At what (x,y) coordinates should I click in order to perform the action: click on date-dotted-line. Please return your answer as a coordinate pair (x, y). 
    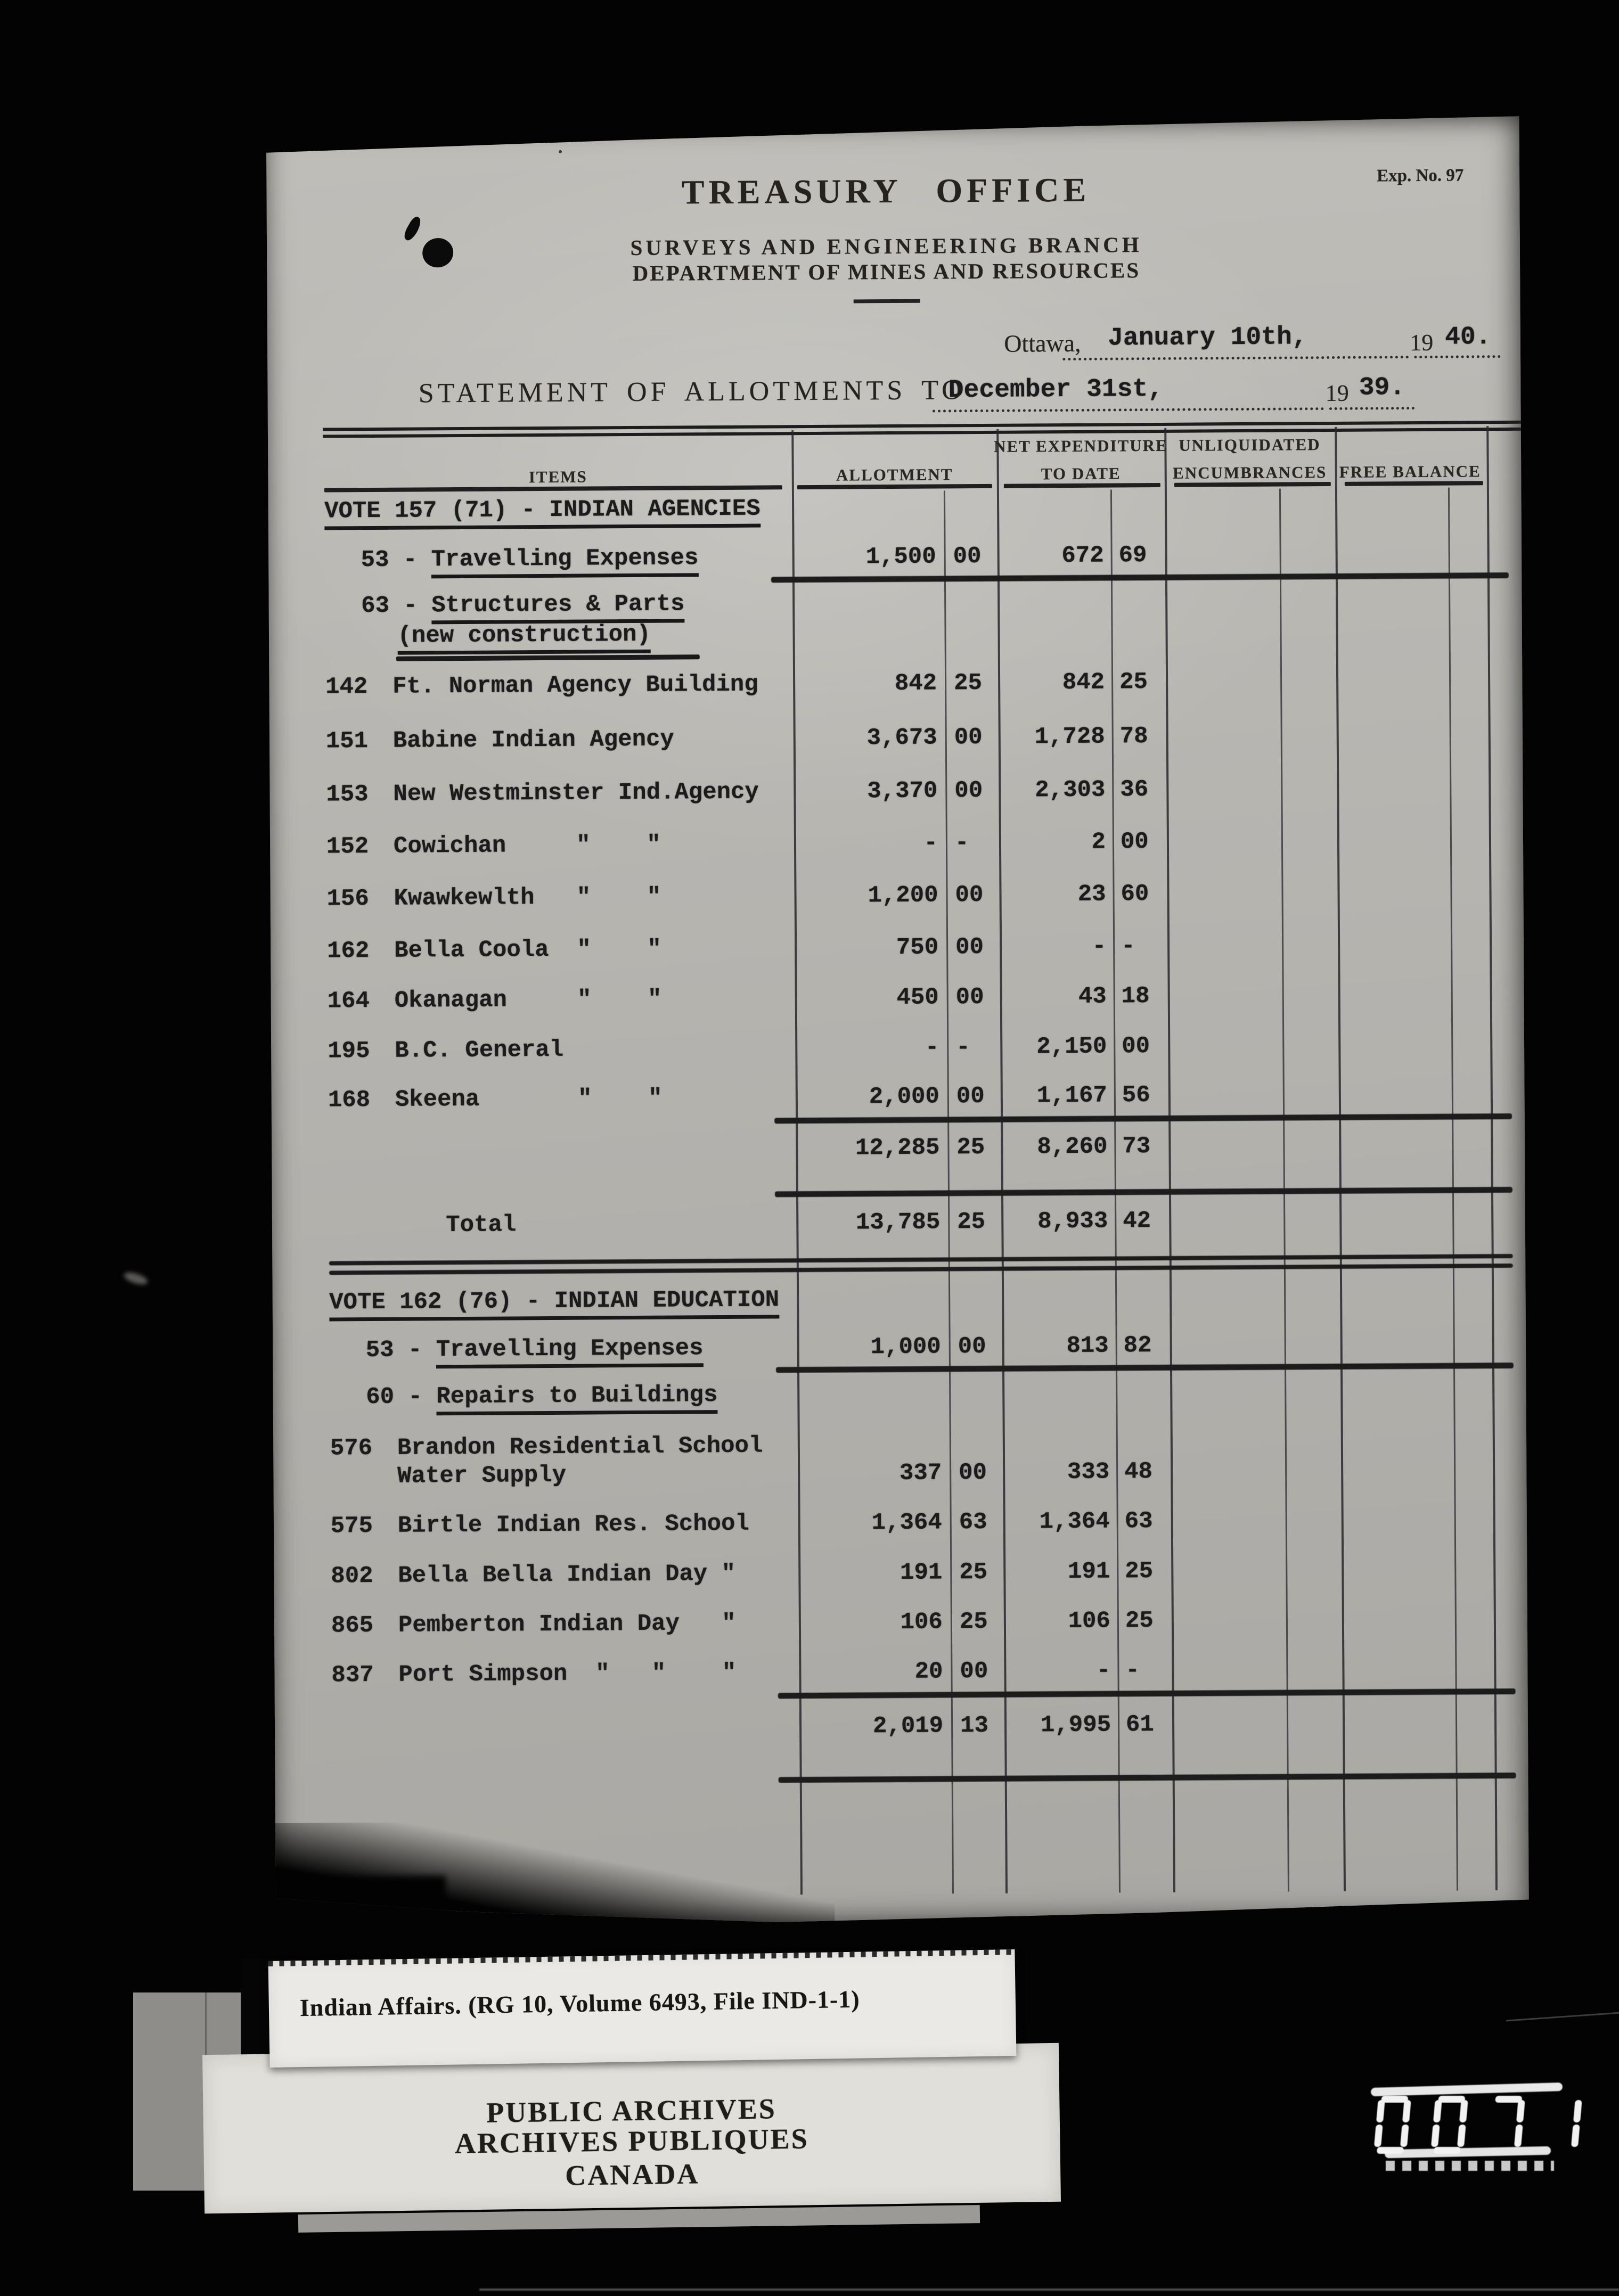
    Looking at the image, I should click on (1235, 358).